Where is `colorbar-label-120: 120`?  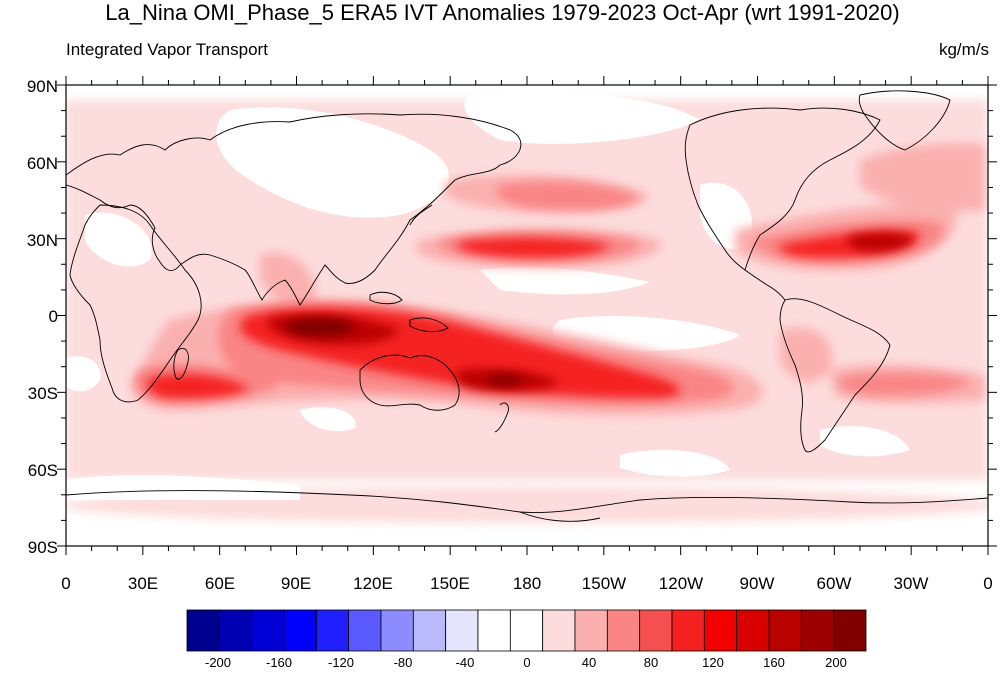 colorbar-label-120: 120 is located at coordinates (713, 662).